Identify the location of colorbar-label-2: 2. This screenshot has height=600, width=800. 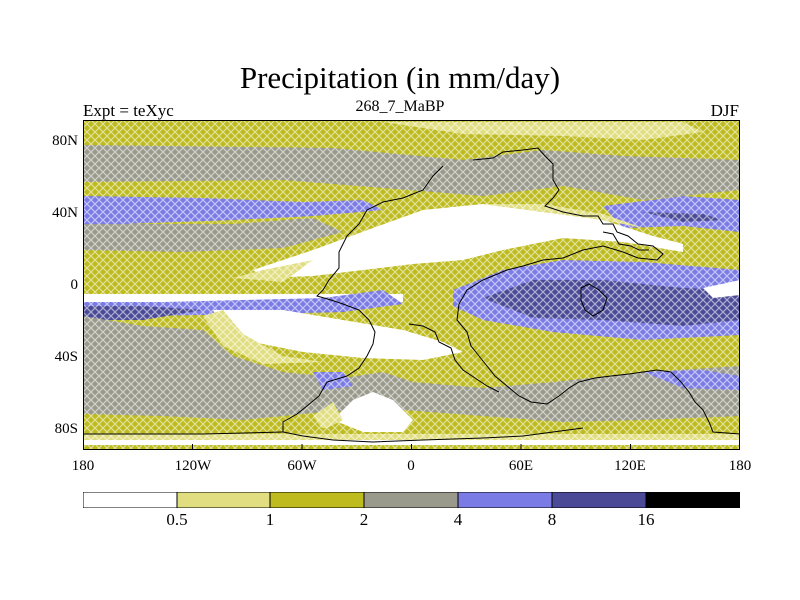
(364, 519).